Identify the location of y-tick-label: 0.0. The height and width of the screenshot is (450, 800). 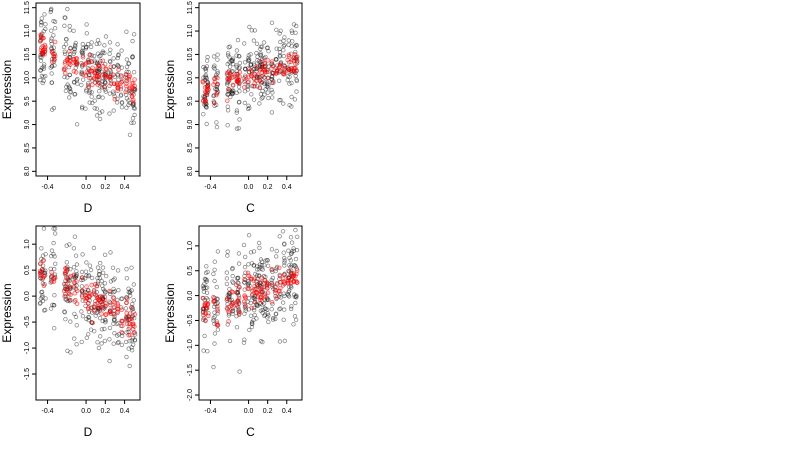
(27, 296).